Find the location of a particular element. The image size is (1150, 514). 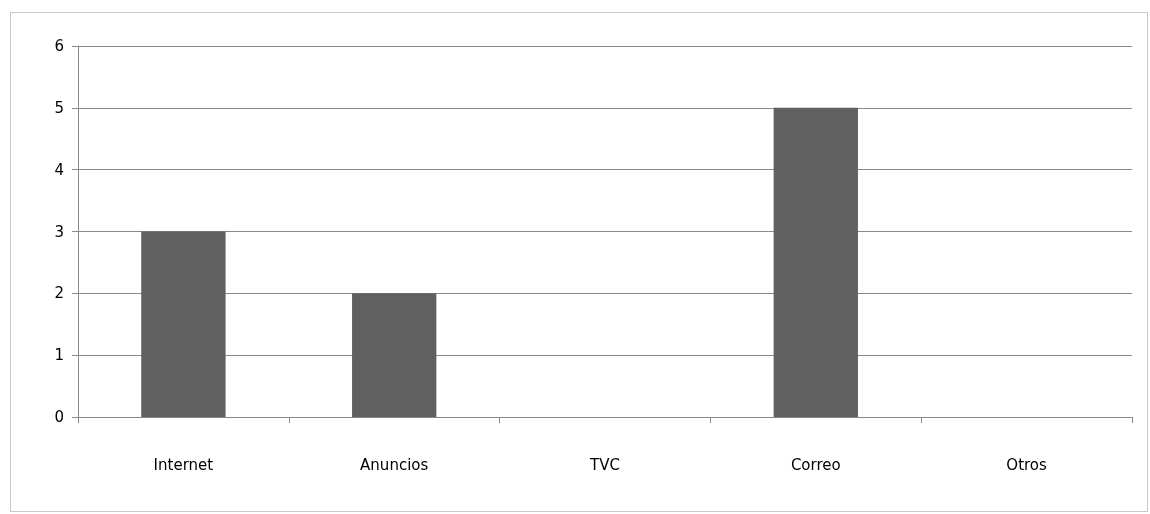

y-tick-label: 2 is located at coordinates (59, 293).